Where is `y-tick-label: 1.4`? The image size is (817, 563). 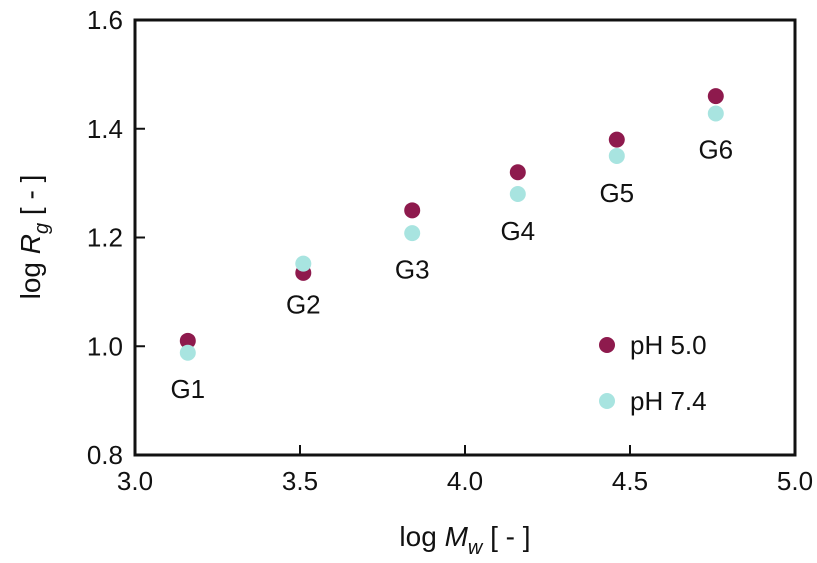
y-tick-label: 1.4 is located at coordinates (105, 129).